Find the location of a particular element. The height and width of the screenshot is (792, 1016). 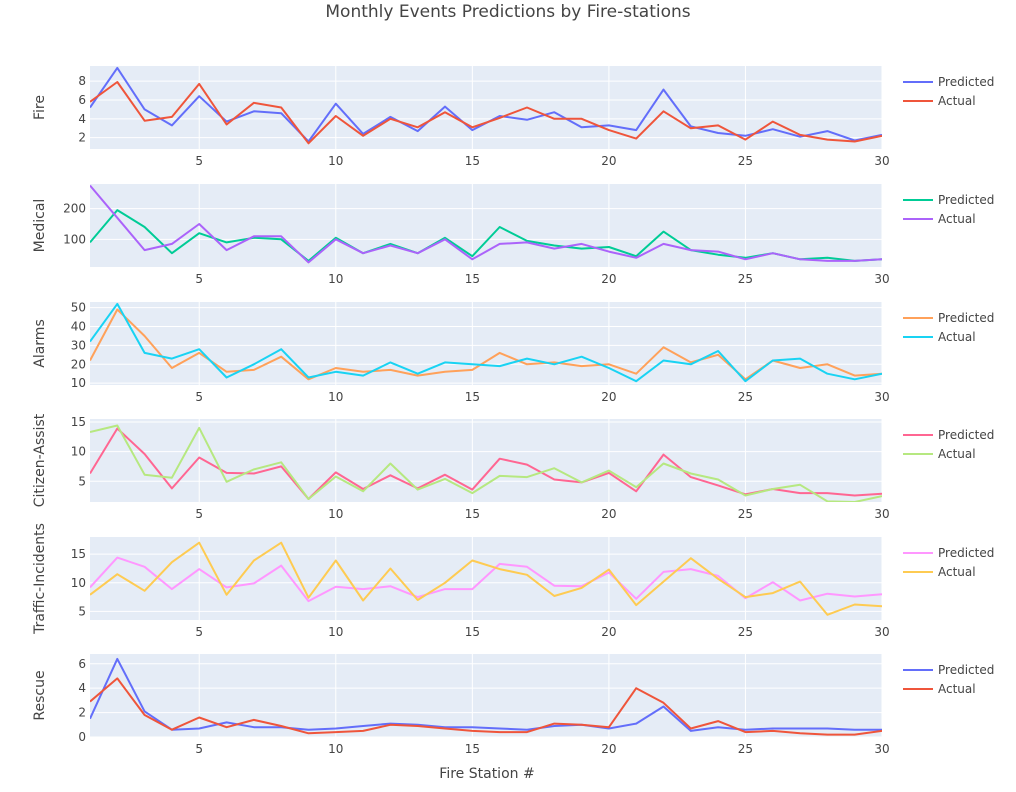

y-axis-label: Alarms is located at coordinates (40, 343).